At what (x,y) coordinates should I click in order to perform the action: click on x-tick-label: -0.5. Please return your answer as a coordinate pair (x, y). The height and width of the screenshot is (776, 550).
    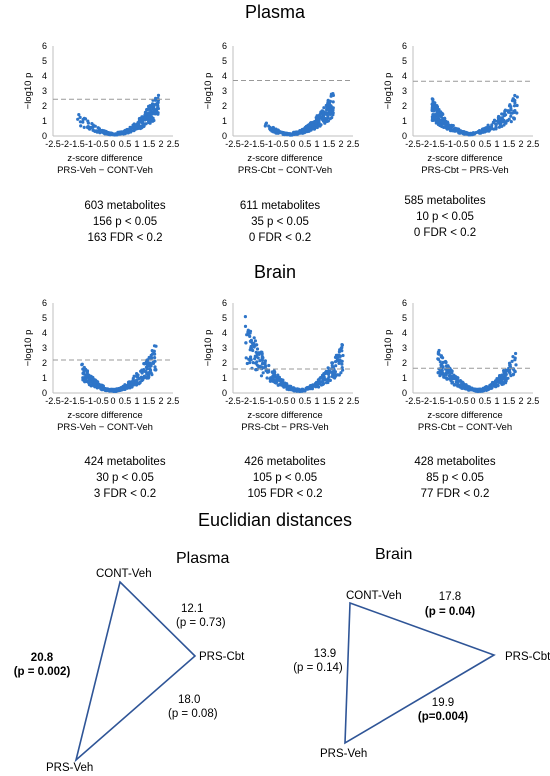
    Looking at the image, I should click on (101, 401).